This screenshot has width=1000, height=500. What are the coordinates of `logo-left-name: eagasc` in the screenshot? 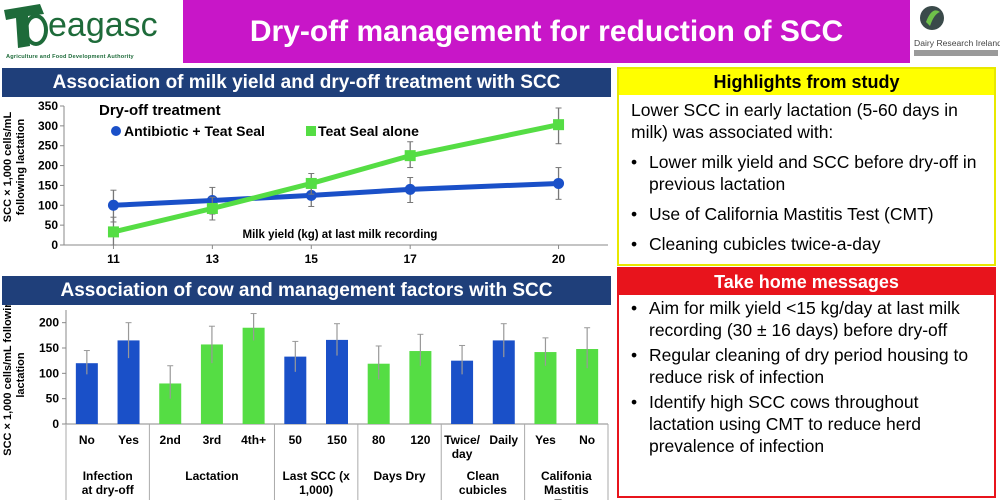 It's located at (103, 25).